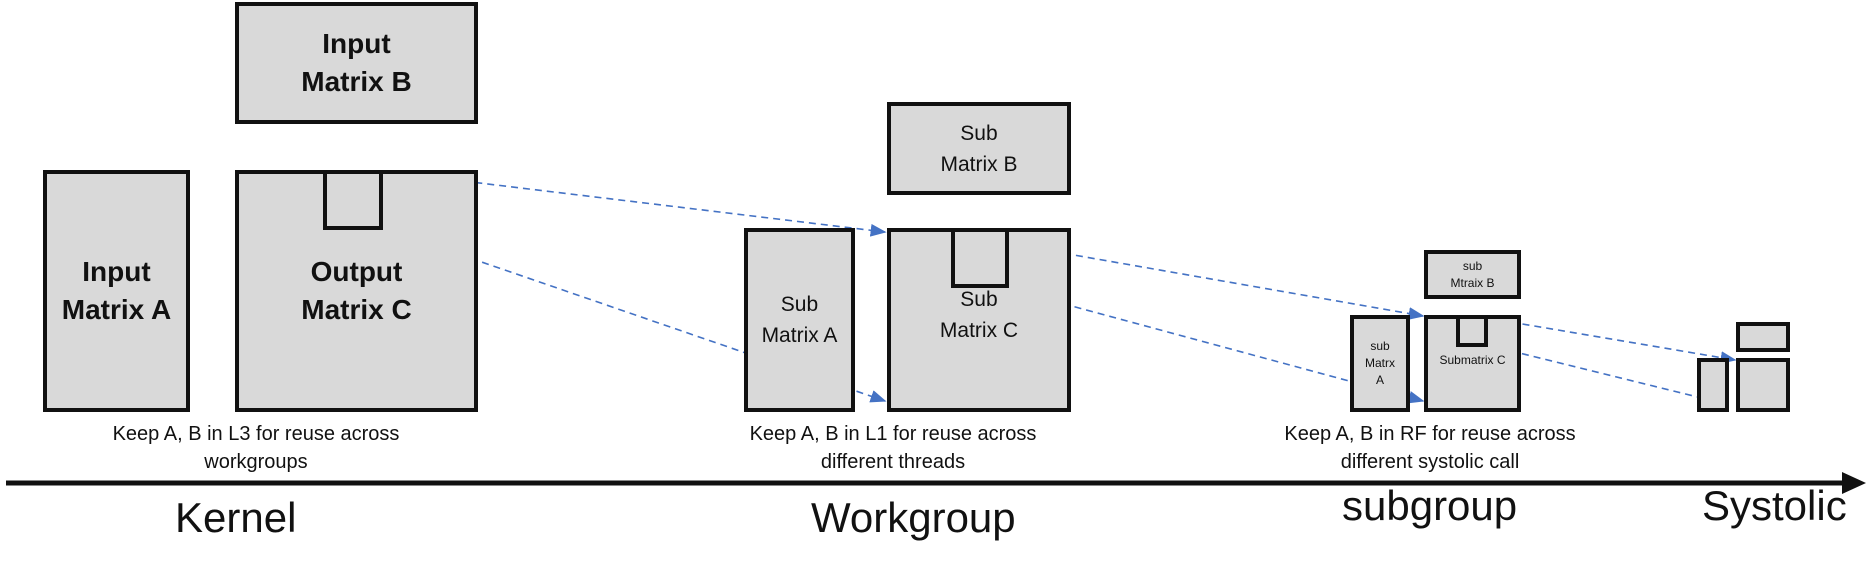 The width and height of the screenshot is (1870, 567). Describe the element at coordinates (1713, 385) in the screenshot. I see `systolic-matrix-a` at that location.